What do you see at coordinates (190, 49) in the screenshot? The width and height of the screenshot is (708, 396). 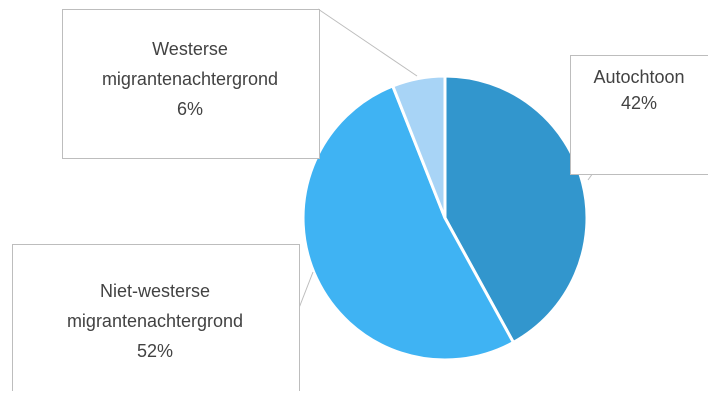 I see `slice-label-westerse-migrantenachtergrond: Westerse` at bounding box center [190, 49].